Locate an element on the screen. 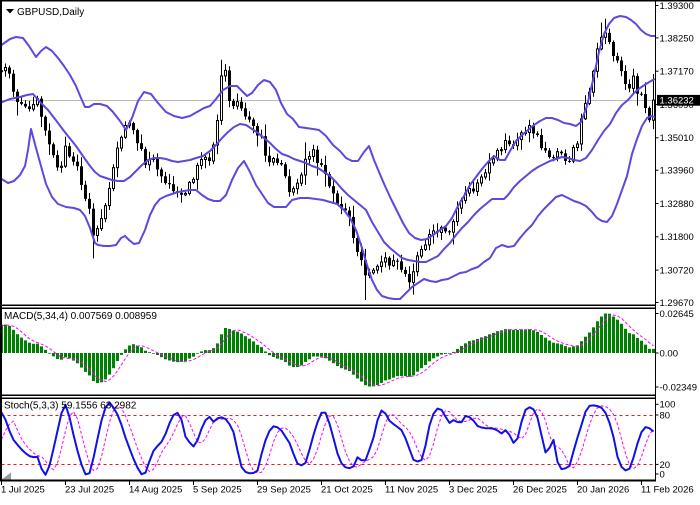  svg-text: 1.31800 is located at coordinates (677, 237).